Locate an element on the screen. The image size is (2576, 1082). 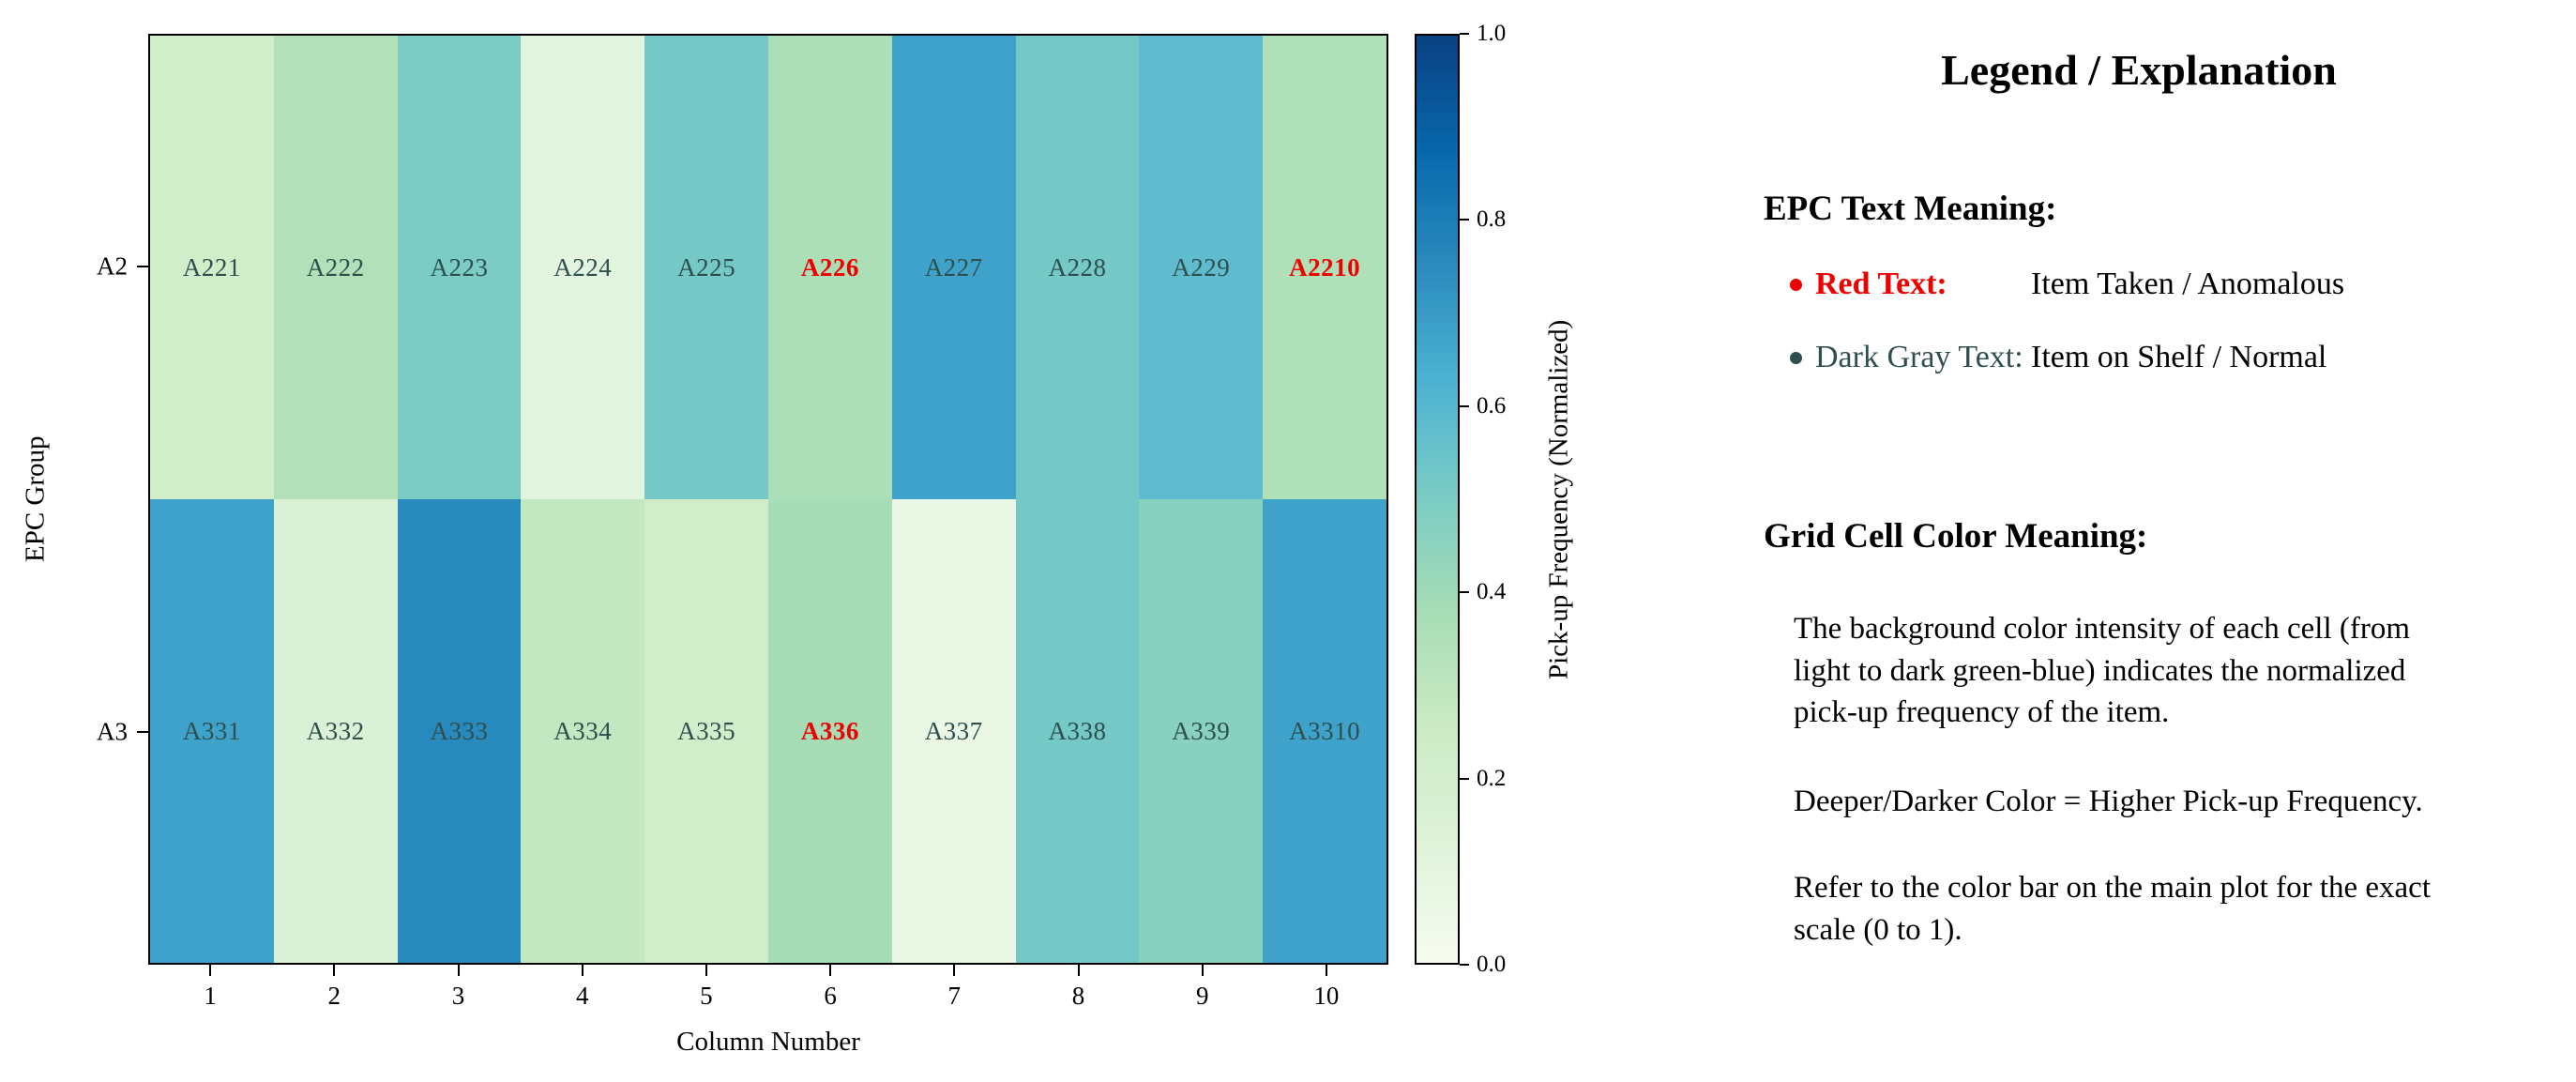
x-axis-ticks: 1 2 3 4 5 6 7 8 9 10 is located at coordinates (768, 998).